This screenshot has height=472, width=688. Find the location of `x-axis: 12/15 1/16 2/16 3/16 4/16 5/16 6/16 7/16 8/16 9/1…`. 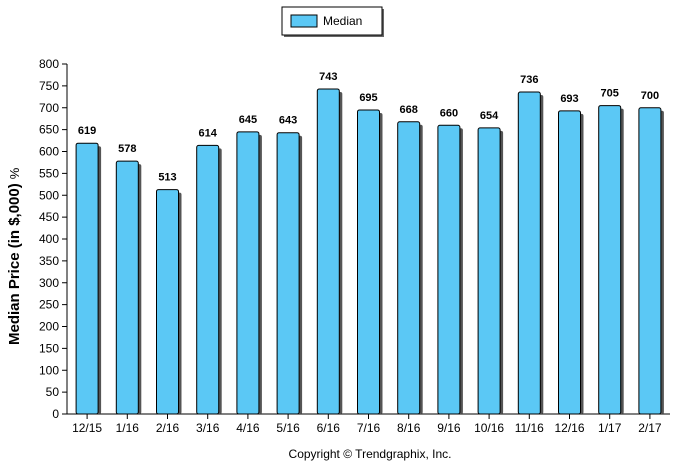

x-axis: 12/15 1/16 2/16 3/16 4/16 5/16 6/16 7/16 8/16 9/1… is located at coordinates (368, 424).